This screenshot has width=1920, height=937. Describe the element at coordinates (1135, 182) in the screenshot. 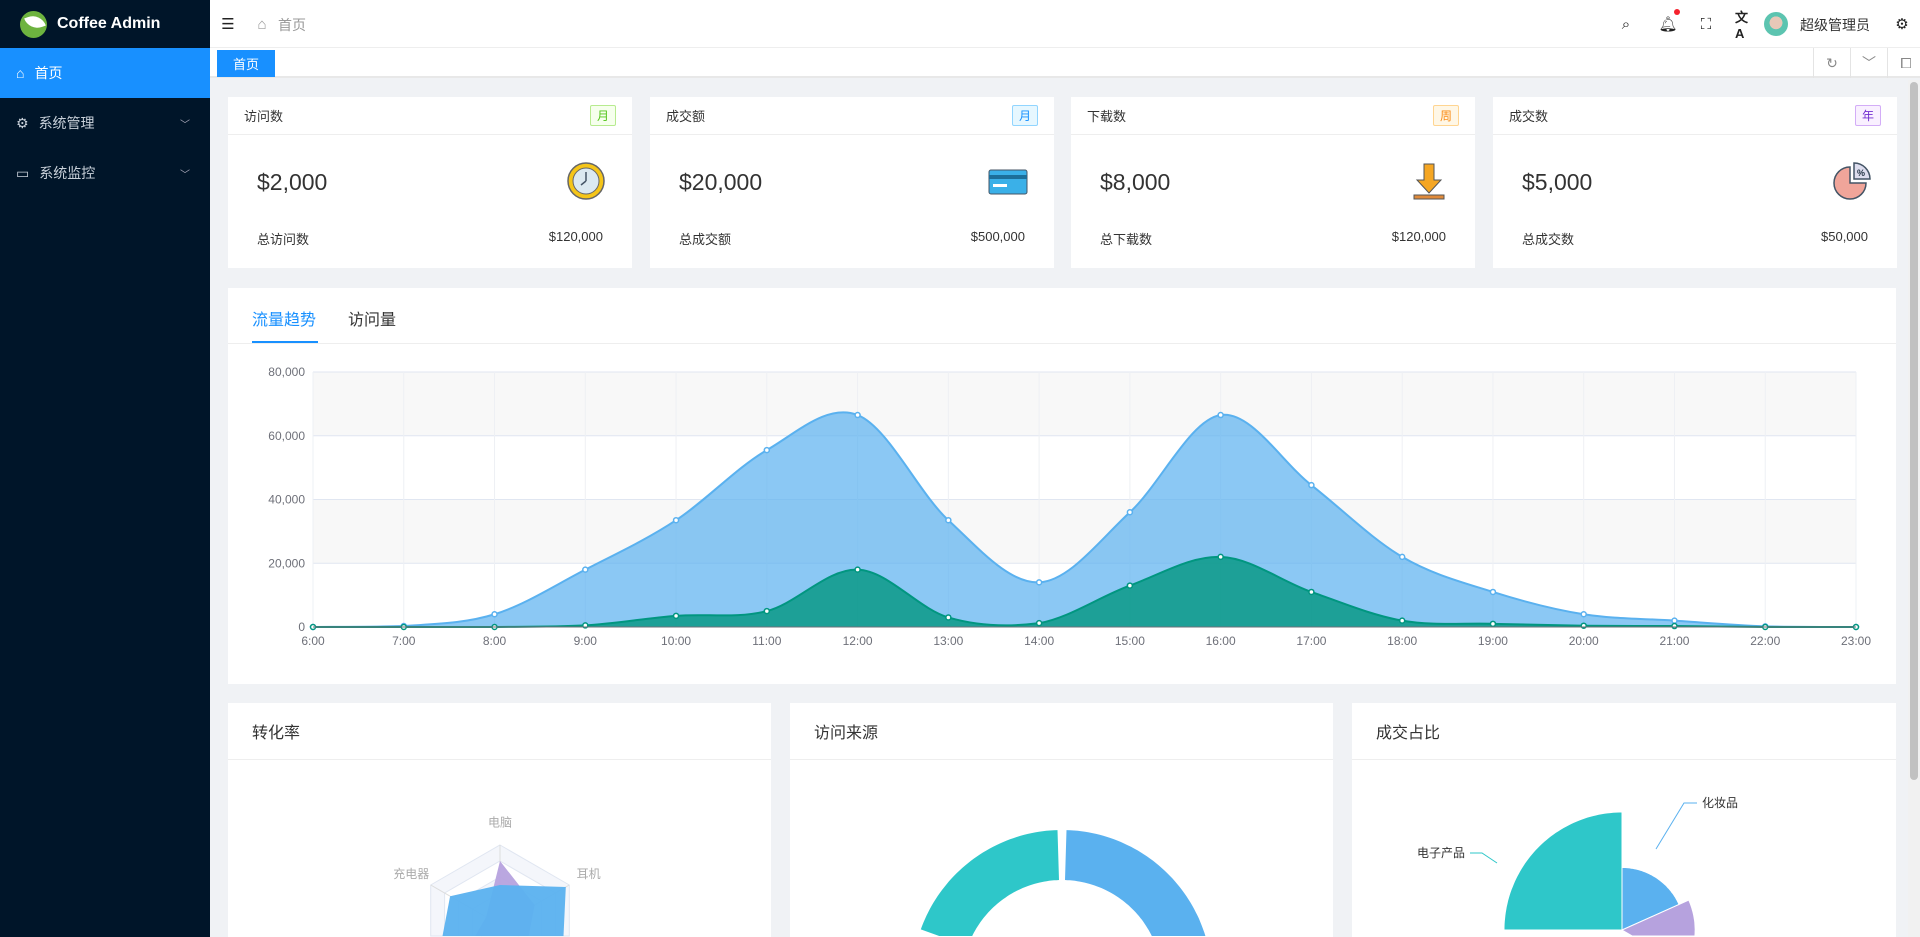

I see `stat-value: $8,000` at that location.